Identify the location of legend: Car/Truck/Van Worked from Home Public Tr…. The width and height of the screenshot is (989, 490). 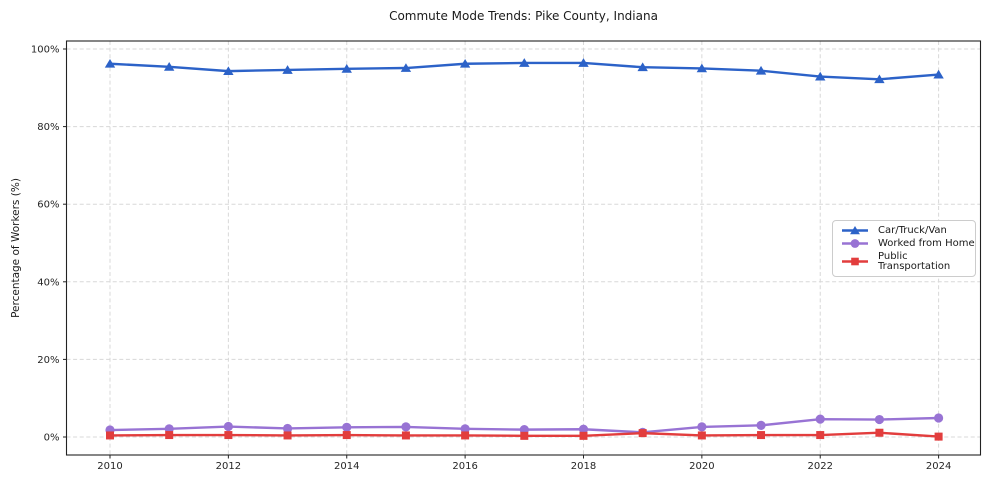
(904, 248).